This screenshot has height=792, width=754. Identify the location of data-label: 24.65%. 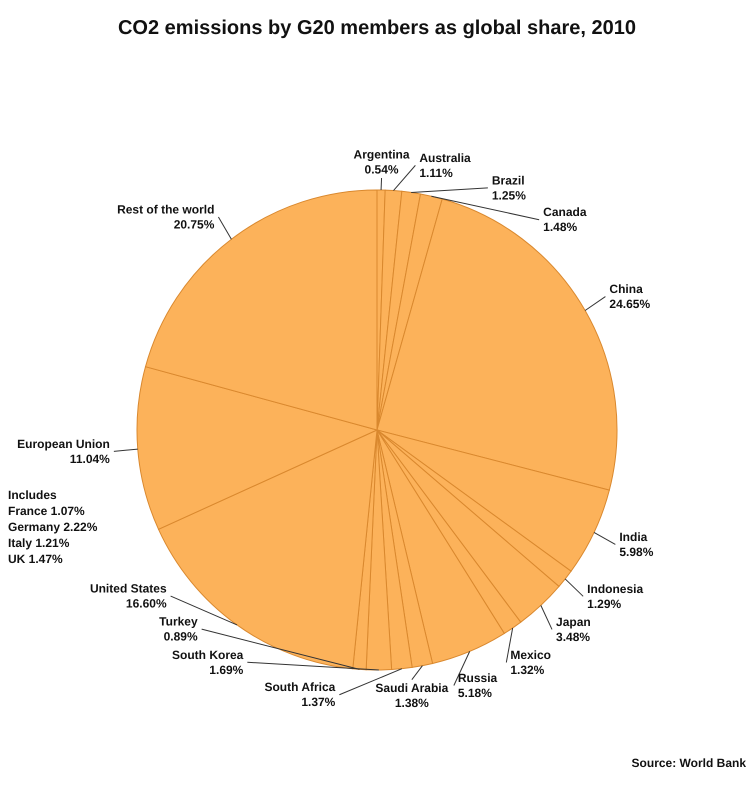
(629, 304).